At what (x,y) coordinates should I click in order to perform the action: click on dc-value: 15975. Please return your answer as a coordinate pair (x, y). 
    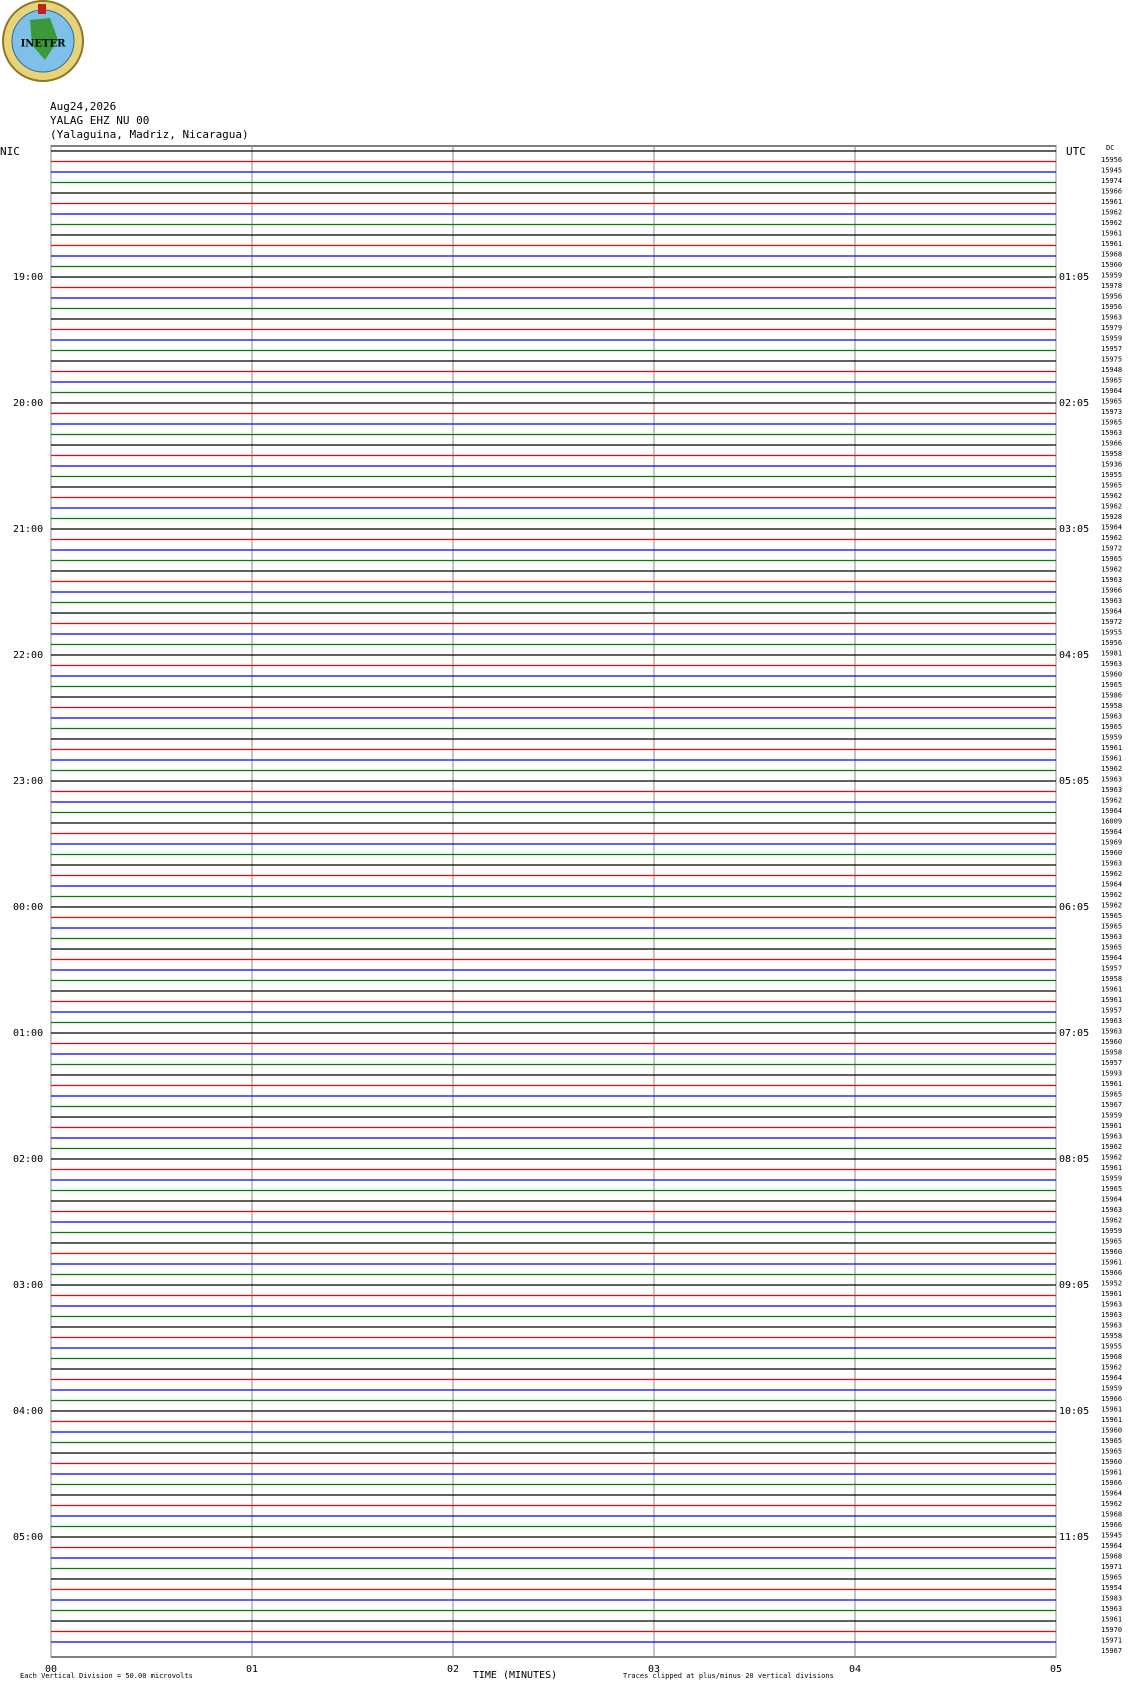
    Looking at the image, I should click on (1111, 360).